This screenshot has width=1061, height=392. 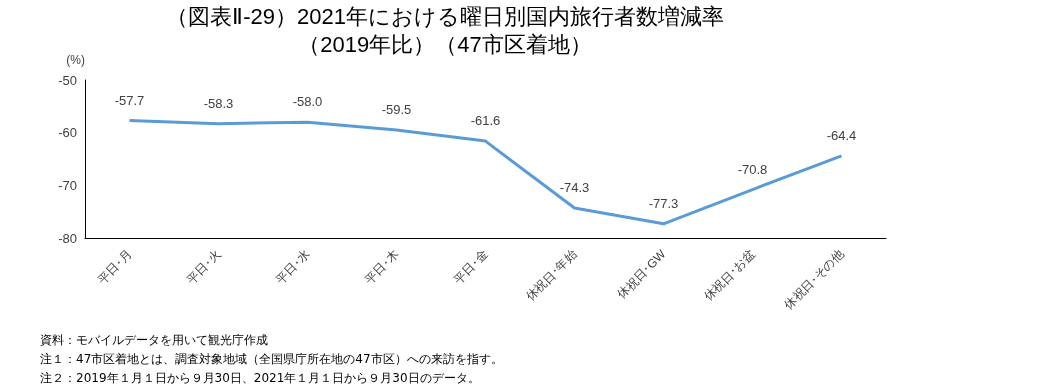 What do you see at coordinates (67, 80) in the screenshot?
I see `y-tick-label: -50` at bounding box center [67, 80].